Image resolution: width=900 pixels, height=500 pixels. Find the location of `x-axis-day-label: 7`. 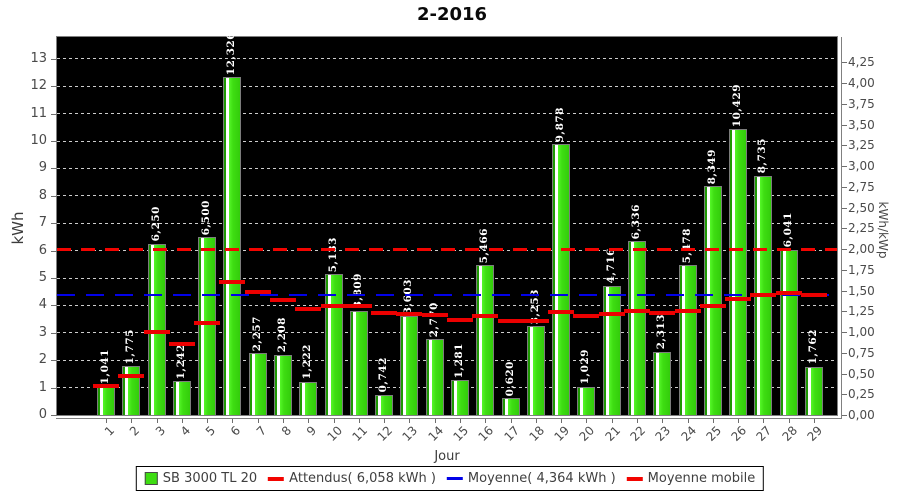

x-axis-day-label: 7 is located at coordinates (261, 431).